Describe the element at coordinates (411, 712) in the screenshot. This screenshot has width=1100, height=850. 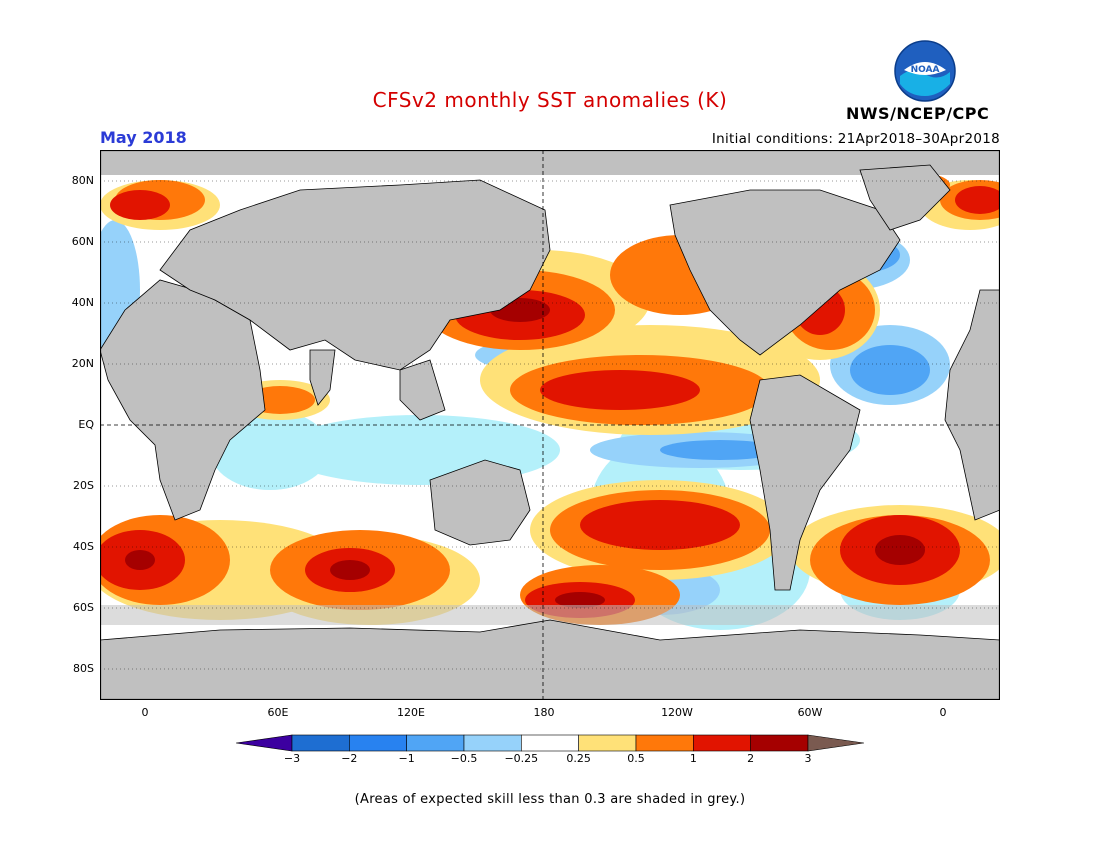
I see `lon-label: 120E` at that location.